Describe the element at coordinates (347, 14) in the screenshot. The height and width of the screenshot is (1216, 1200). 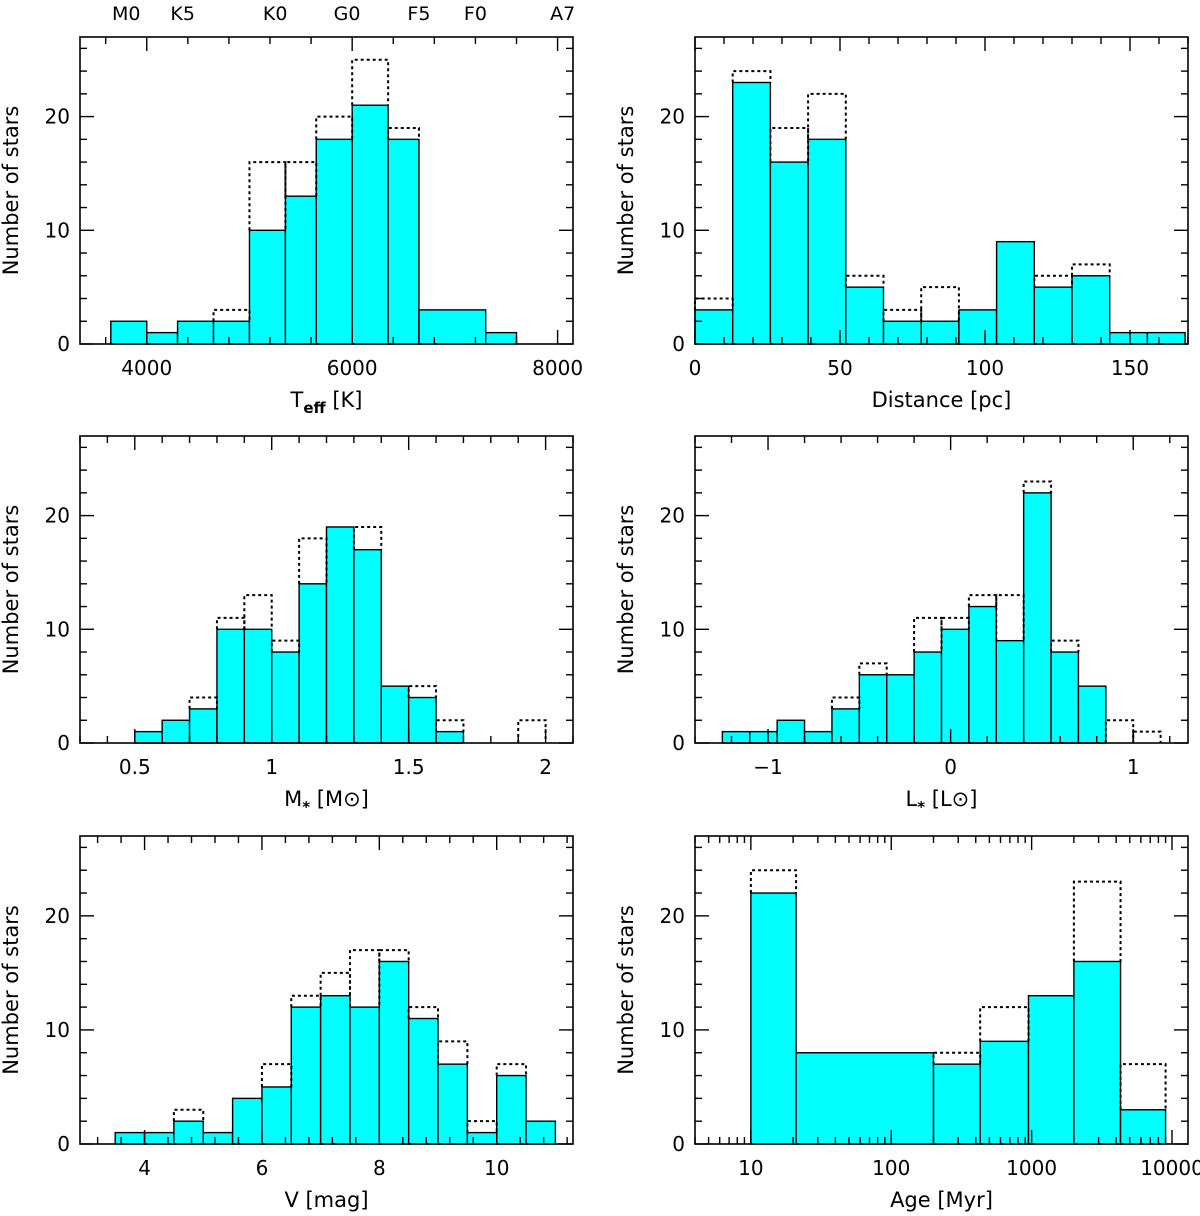
I see `spectral-type-label: G0` at that location.